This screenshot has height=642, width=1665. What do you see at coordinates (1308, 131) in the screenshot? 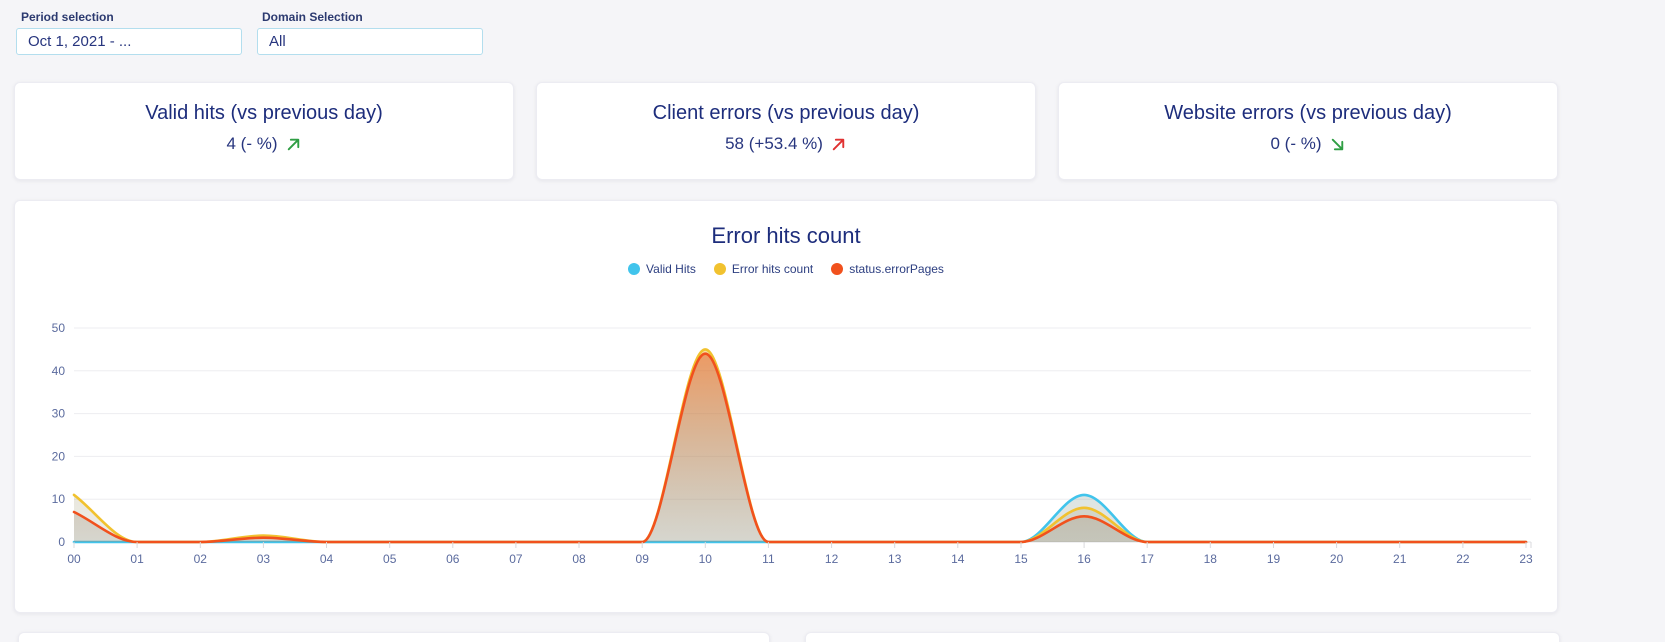
I see `stat-card-website-errors: Website errors (vs previous day) 0 (- %)` at bounding box center [1308, 131].